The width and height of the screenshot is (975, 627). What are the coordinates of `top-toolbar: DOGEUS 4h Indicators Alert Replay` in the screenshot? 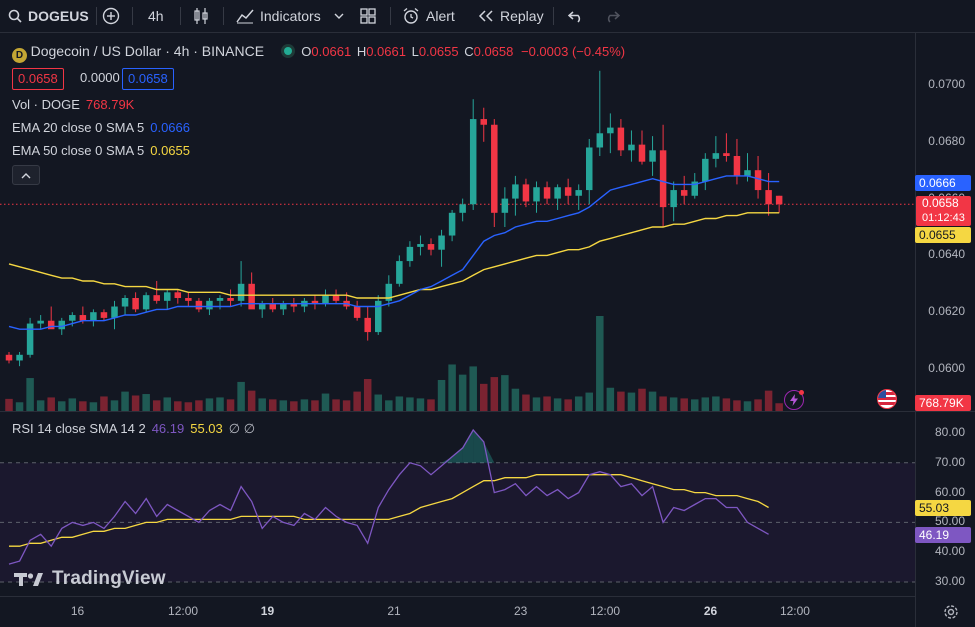 It's located at (487, 16).